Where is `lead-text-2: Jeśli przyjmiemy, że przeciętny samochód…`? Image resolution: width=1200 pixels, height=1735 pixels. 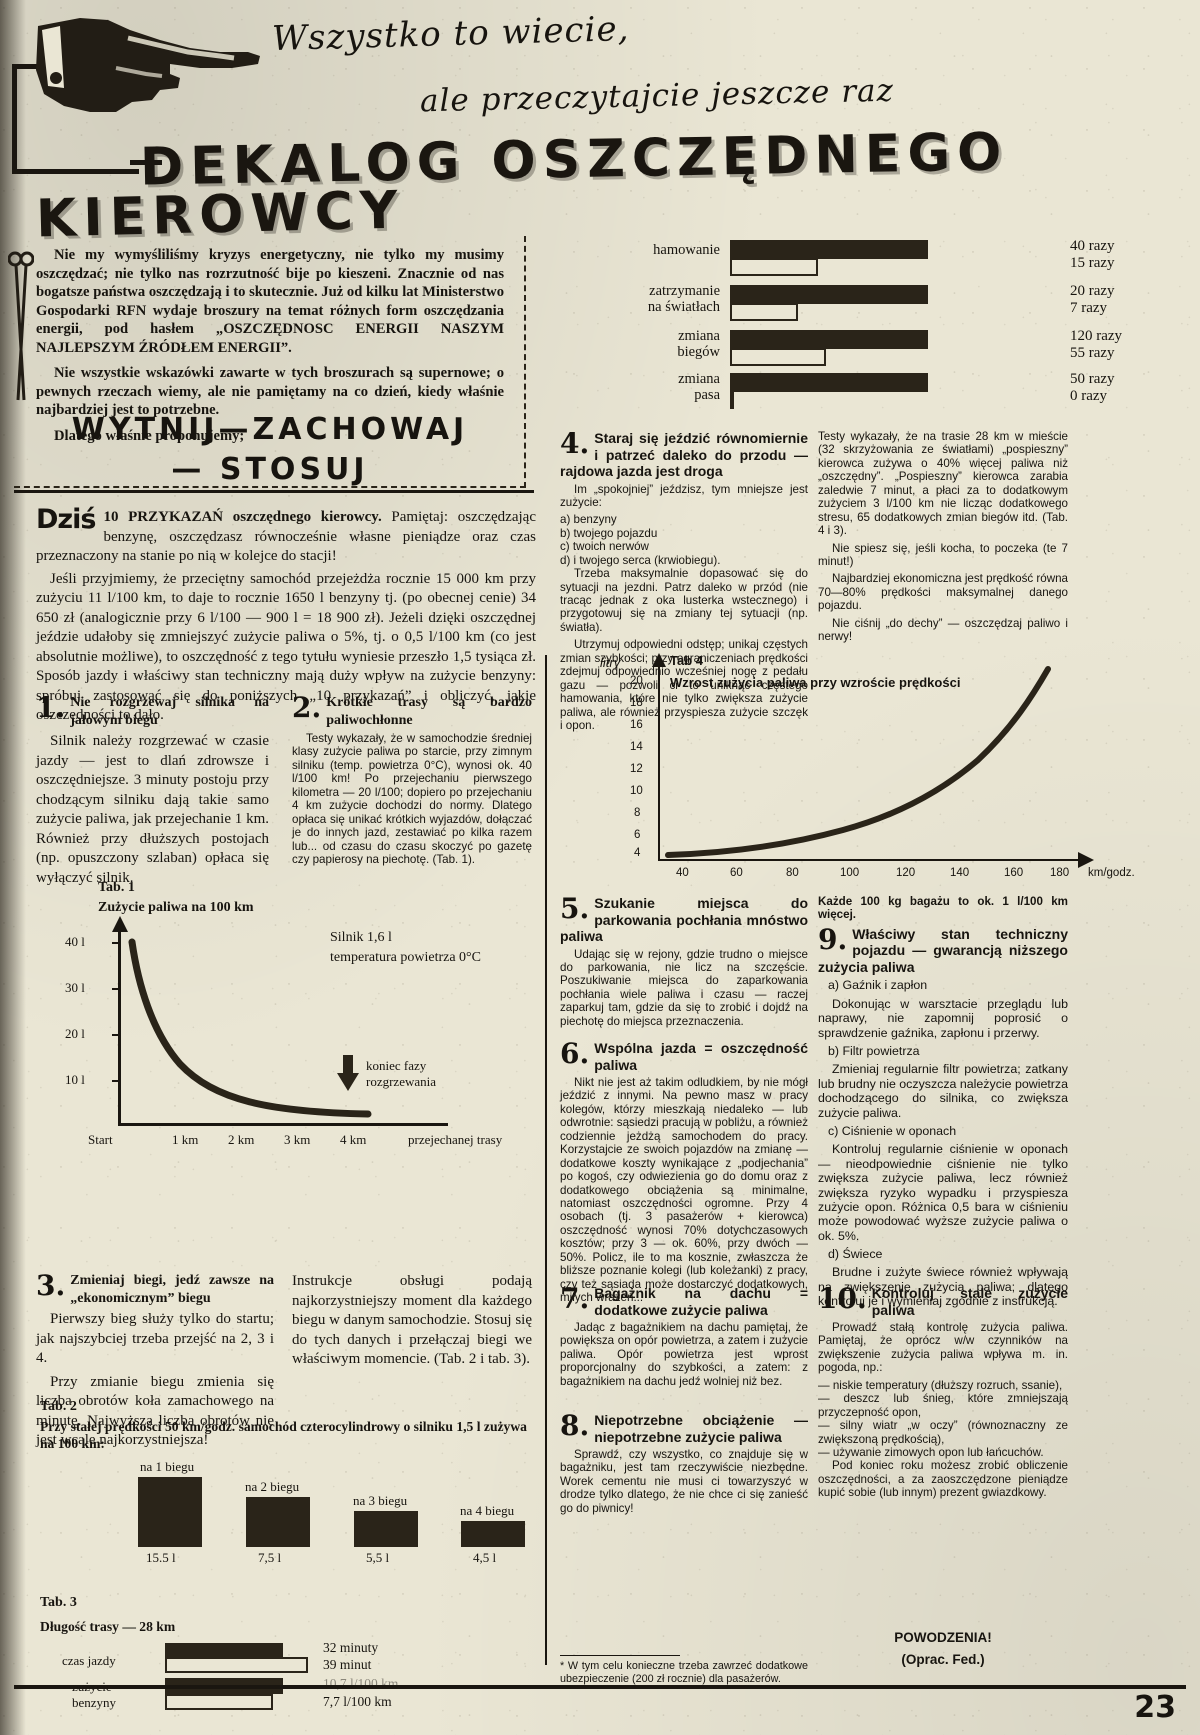 lead-text-2: Jeśli przyjmiemy, że przeciętny samochód… is located at coordinates (286, 647).